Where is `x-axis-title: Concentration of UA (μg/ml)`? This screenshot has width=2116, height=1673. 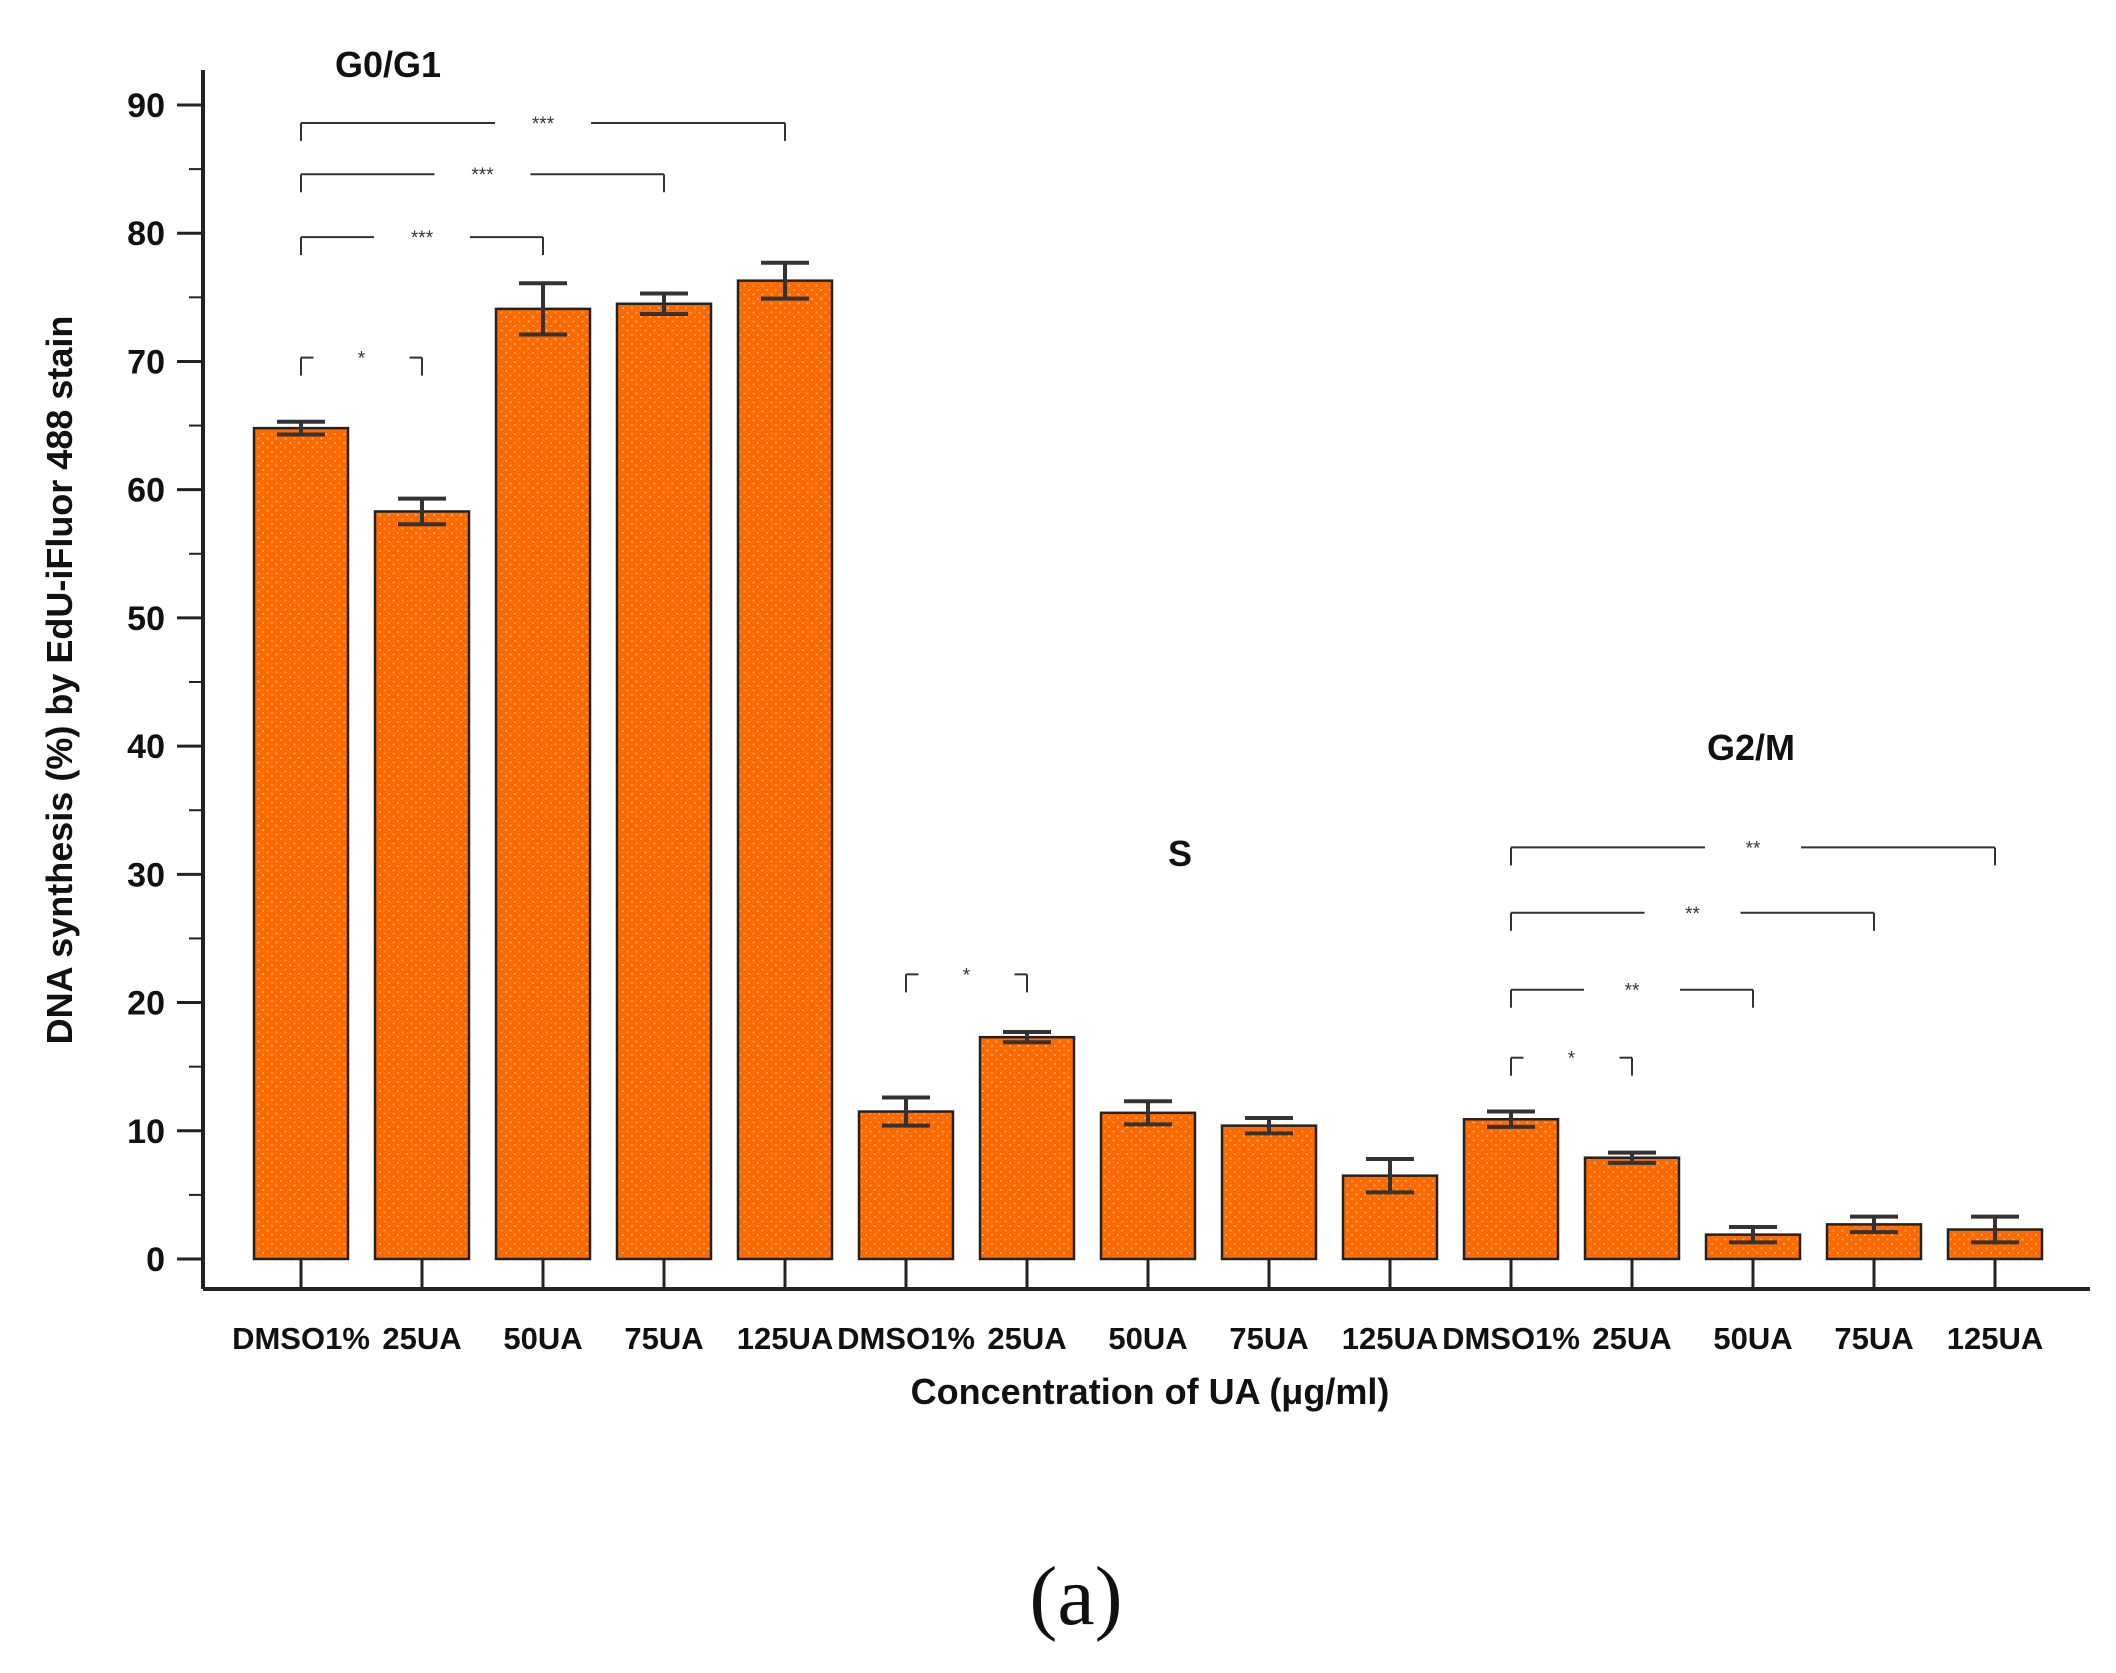 x-axis-title: Concentration of UA (μg/ml) is located at coordinates (1150, 1391).